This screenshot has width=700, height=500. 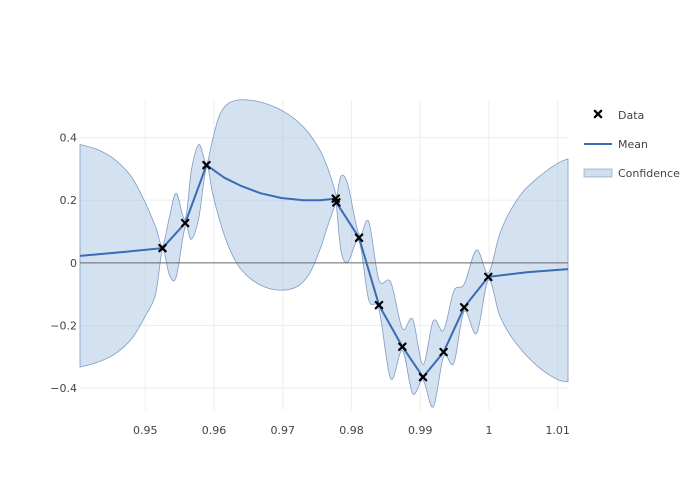 I want to click on y-tick-label: 0.4, so click(x=69, y=138).